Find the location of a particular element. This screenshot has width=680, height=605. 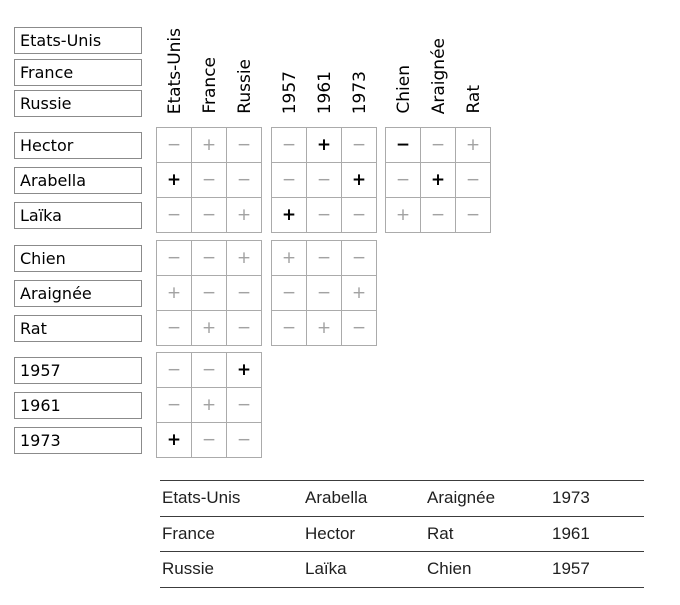

solution-cell: Rat is located at coordinates (487, 533).